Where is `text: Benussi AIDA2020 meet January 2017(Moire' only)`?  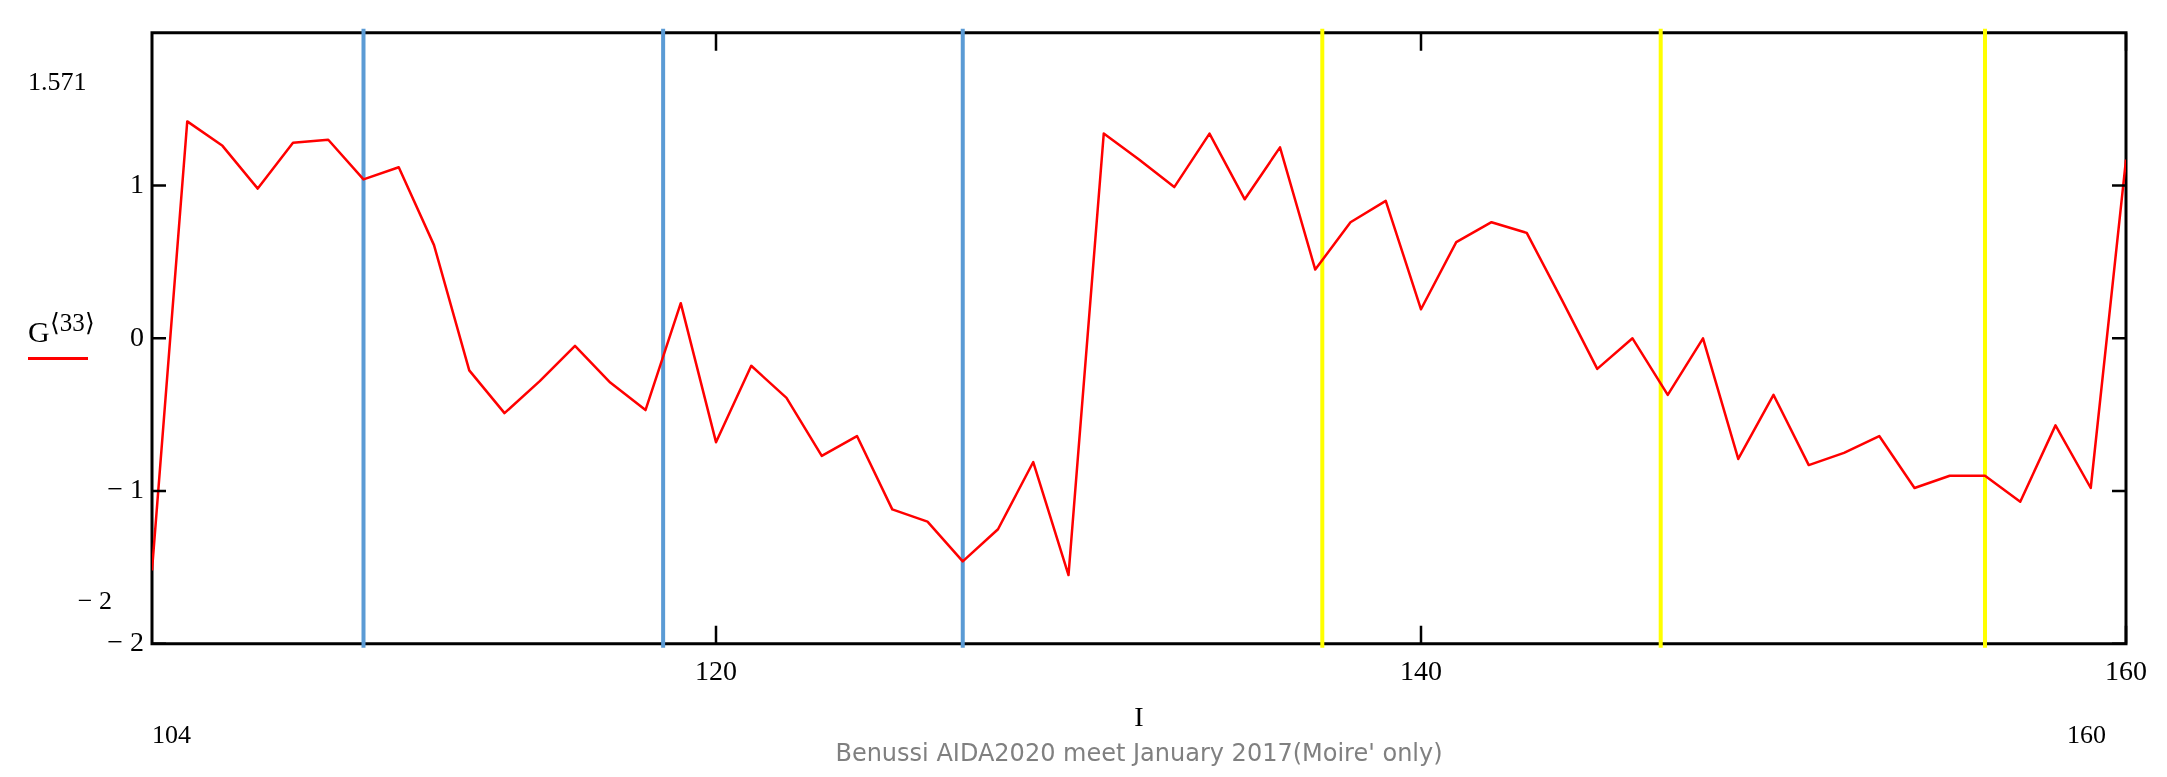
text: Benussi AIDA2020 meet January 2017(Moire' only) is located at coordinates (1139, 753).